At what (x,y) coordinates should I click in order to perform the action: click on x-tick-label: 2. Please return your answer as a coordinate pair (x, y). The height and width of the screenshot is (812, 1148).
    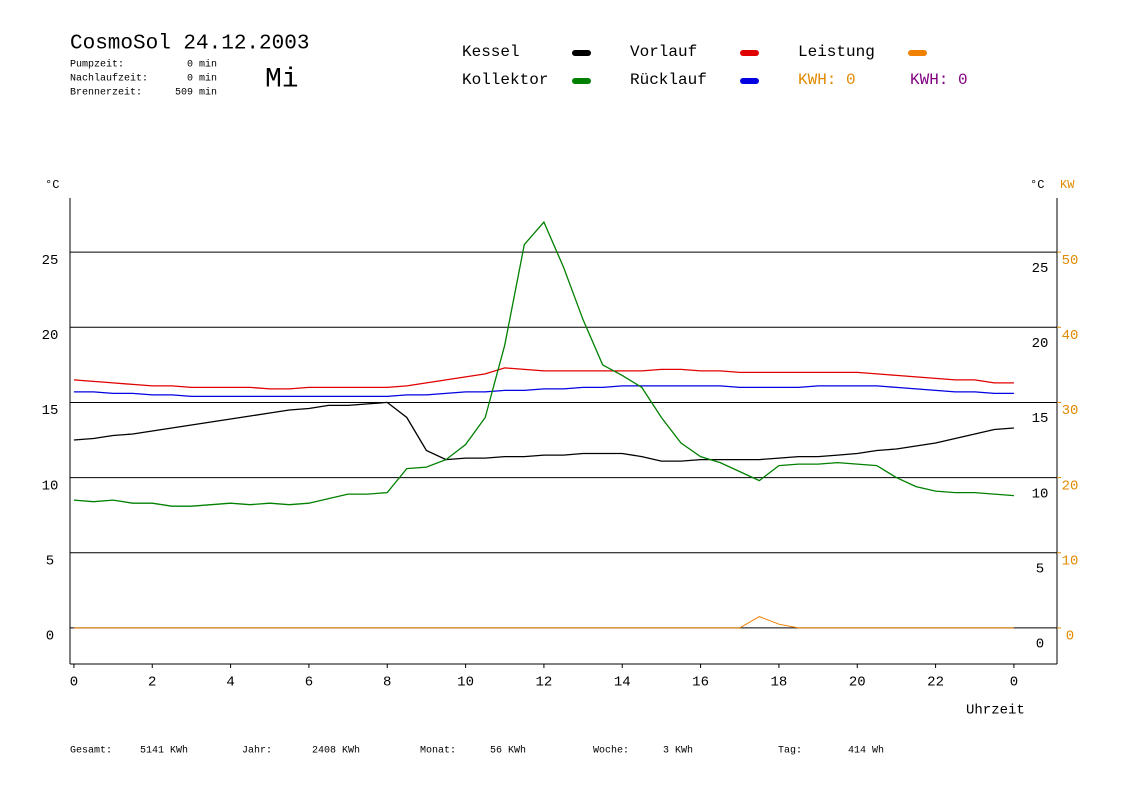
    Looking at the image, I should click on (152, 683).